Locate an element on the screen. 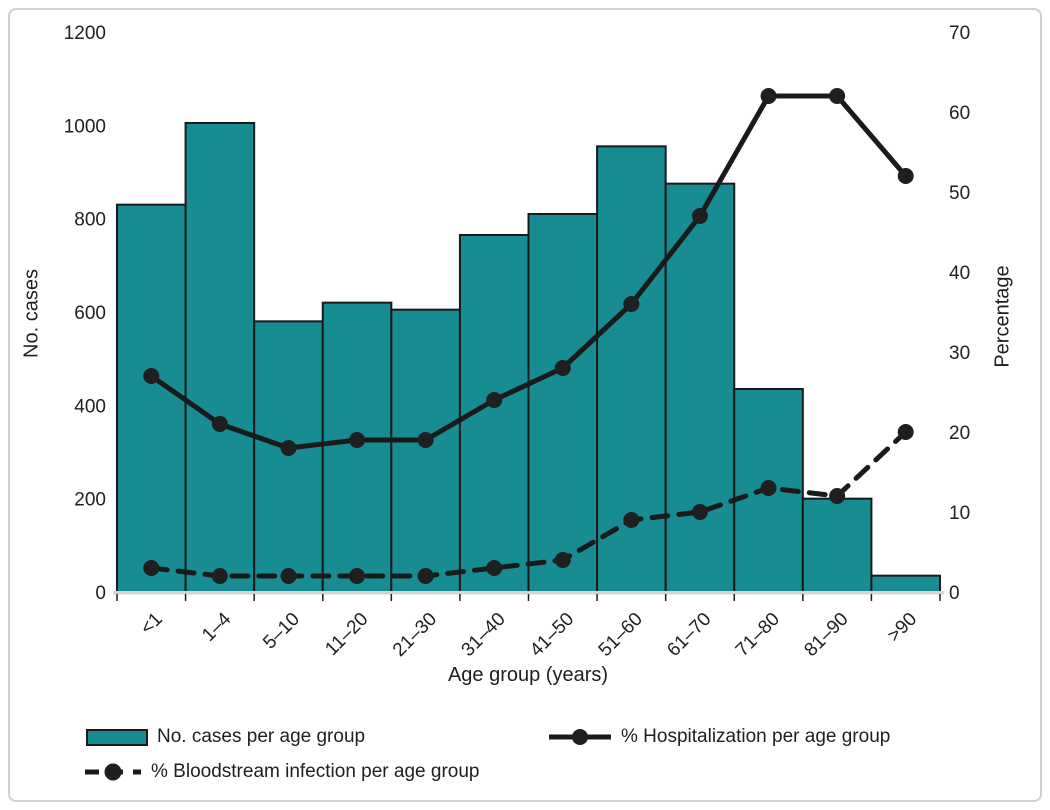 The width and height of the screenshot is (1050, 810). x-category-label: 41–50 is located at coordinates (552, 635).